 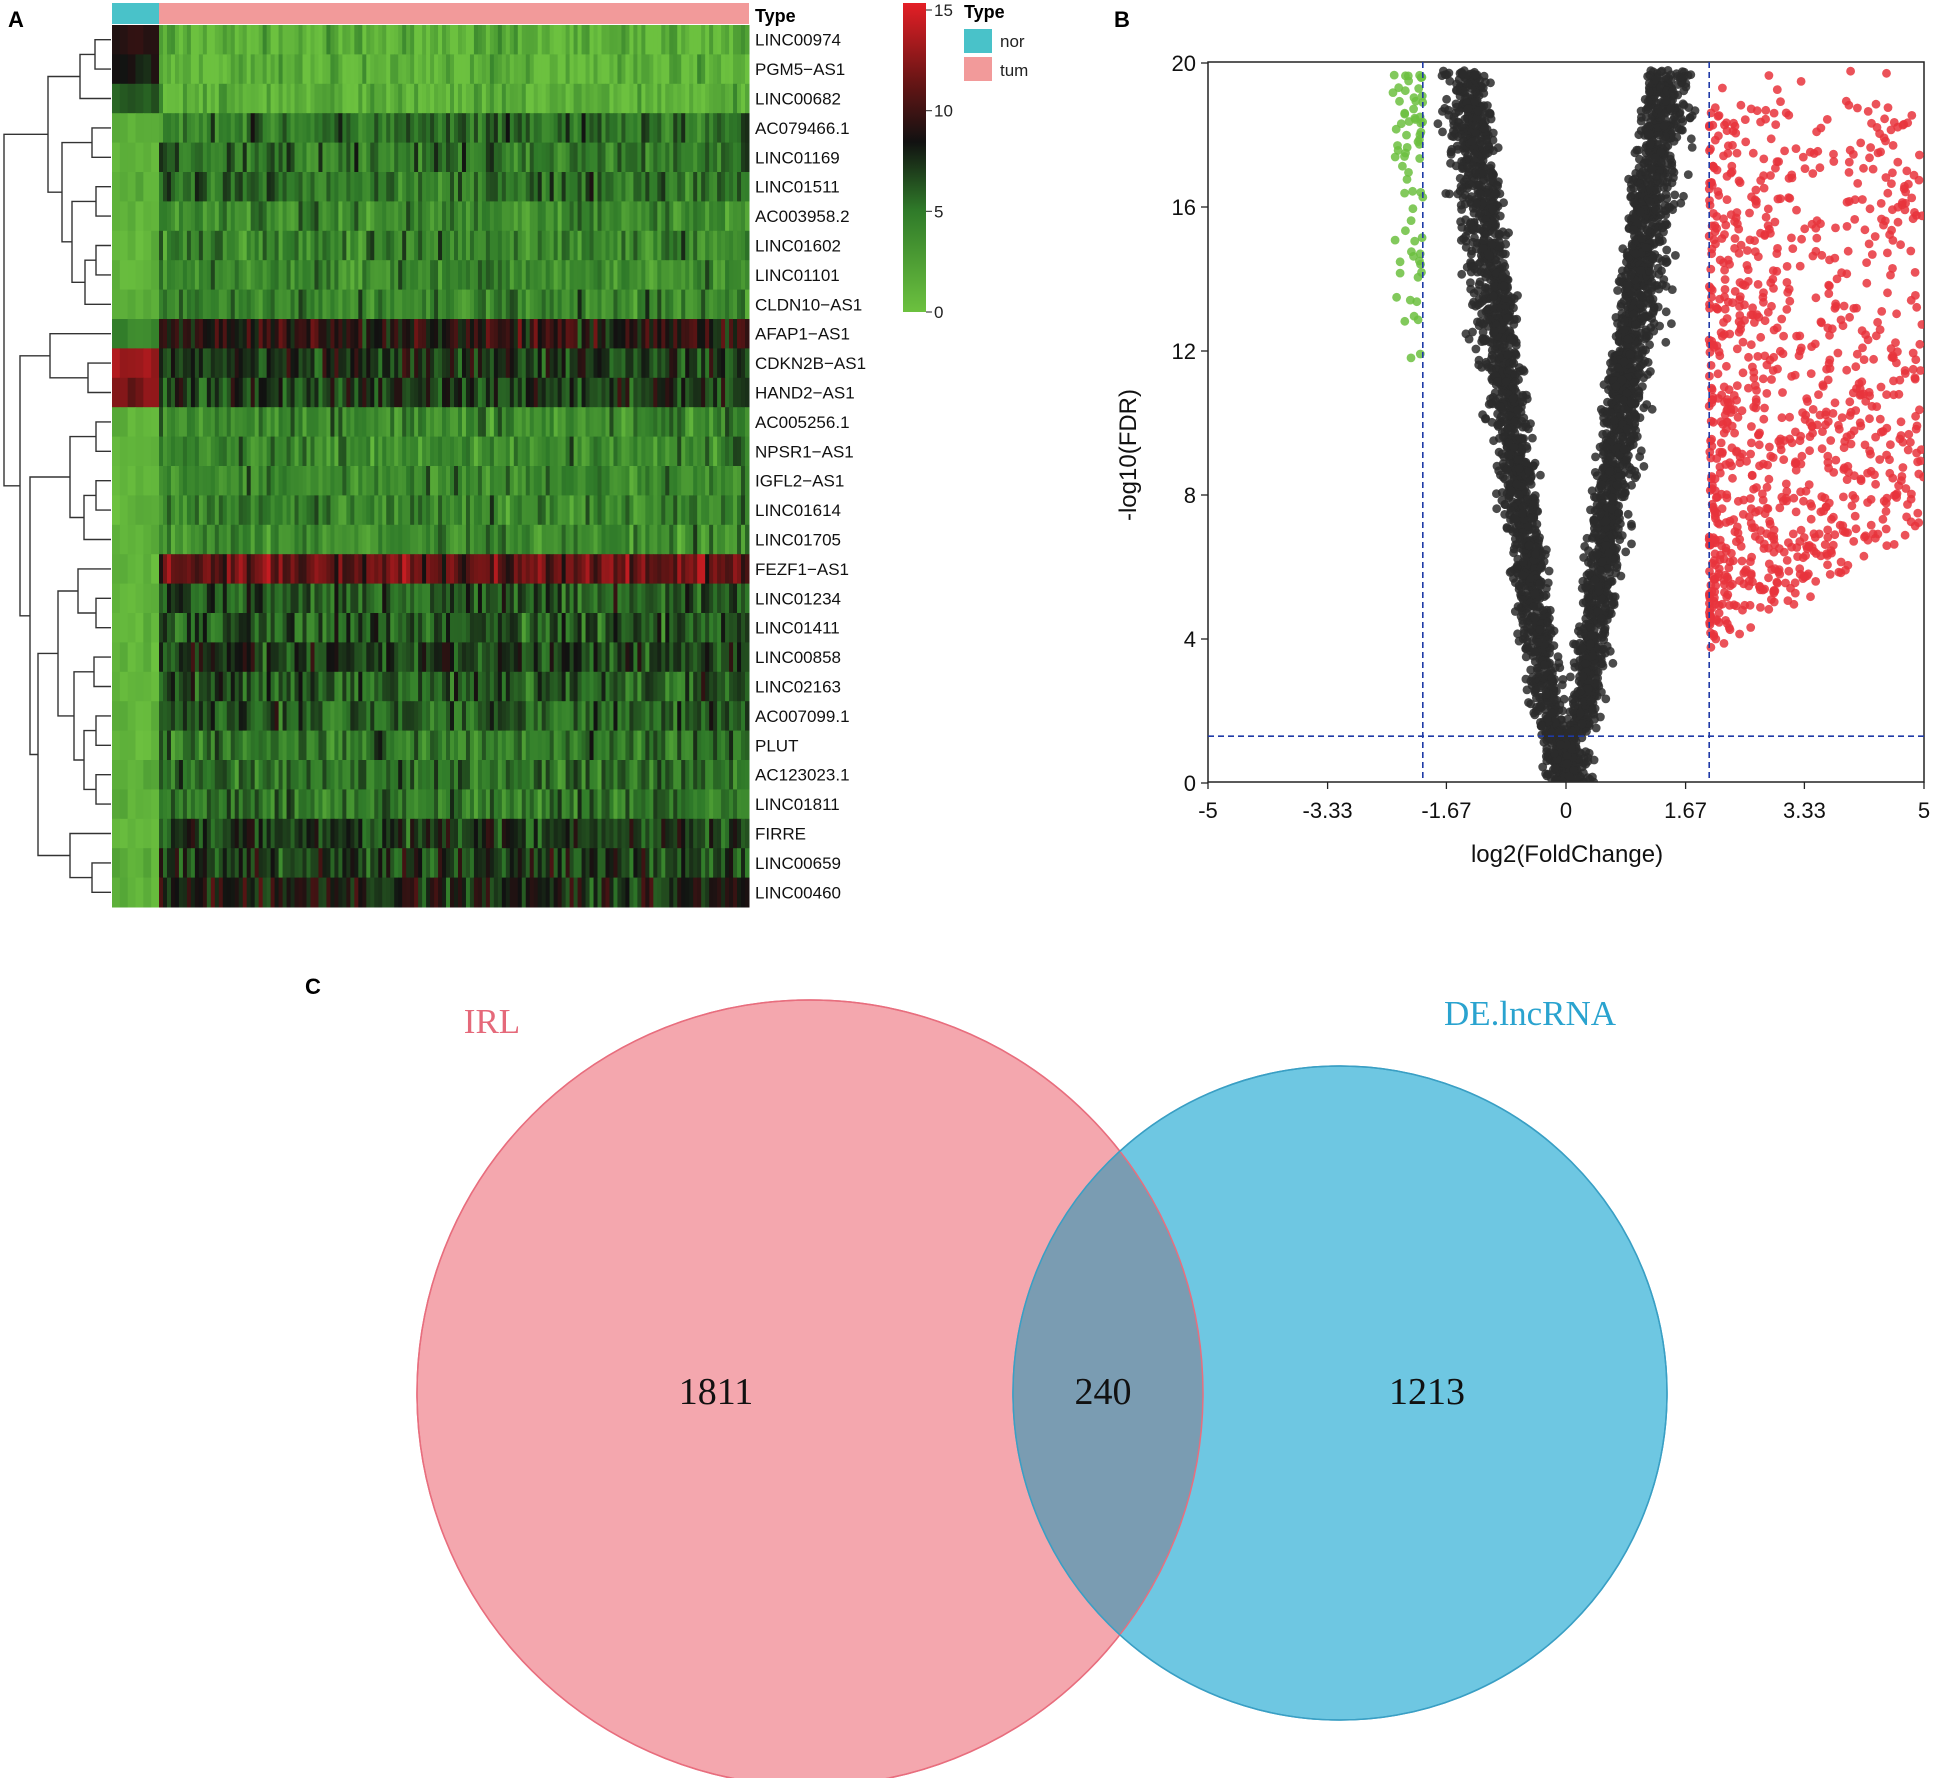 What do you see at coordinates (802, 128) in the screenshot?
I see `heatmap-row-label: AC079466.1` at bounding box center [802, 128].